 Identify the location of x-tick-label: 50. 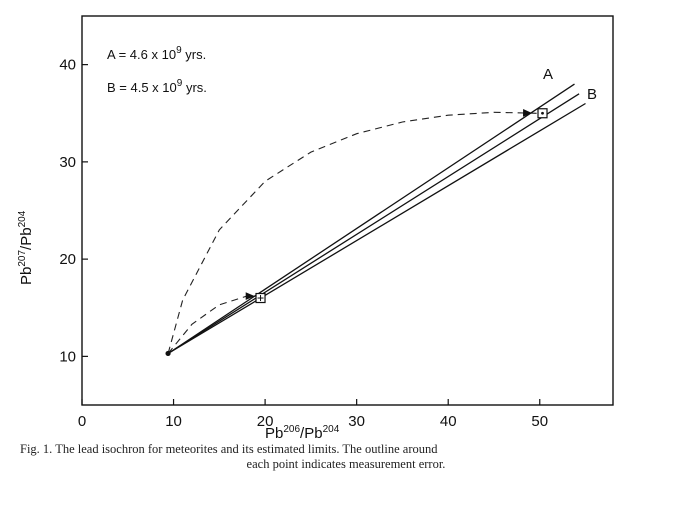
(539, 421).